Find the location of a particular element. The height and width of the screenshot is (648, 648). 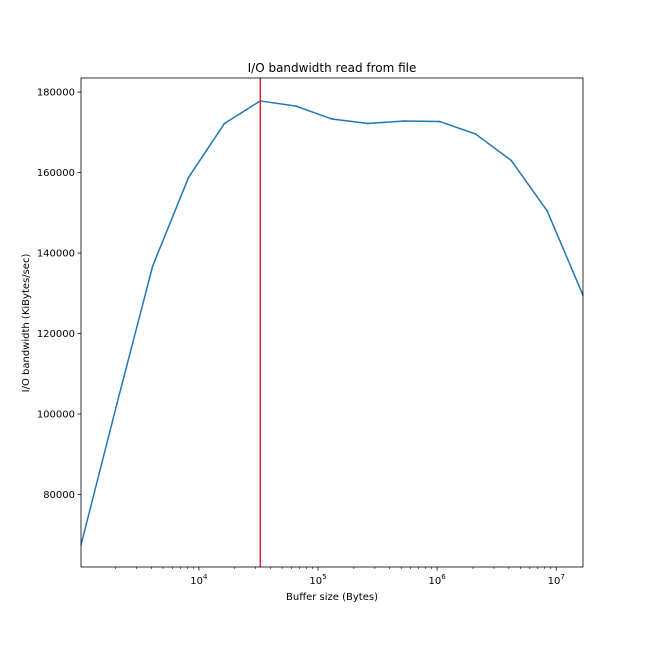

chart-title: I/O bandwidth read from file is located at coordinates (332, 68).